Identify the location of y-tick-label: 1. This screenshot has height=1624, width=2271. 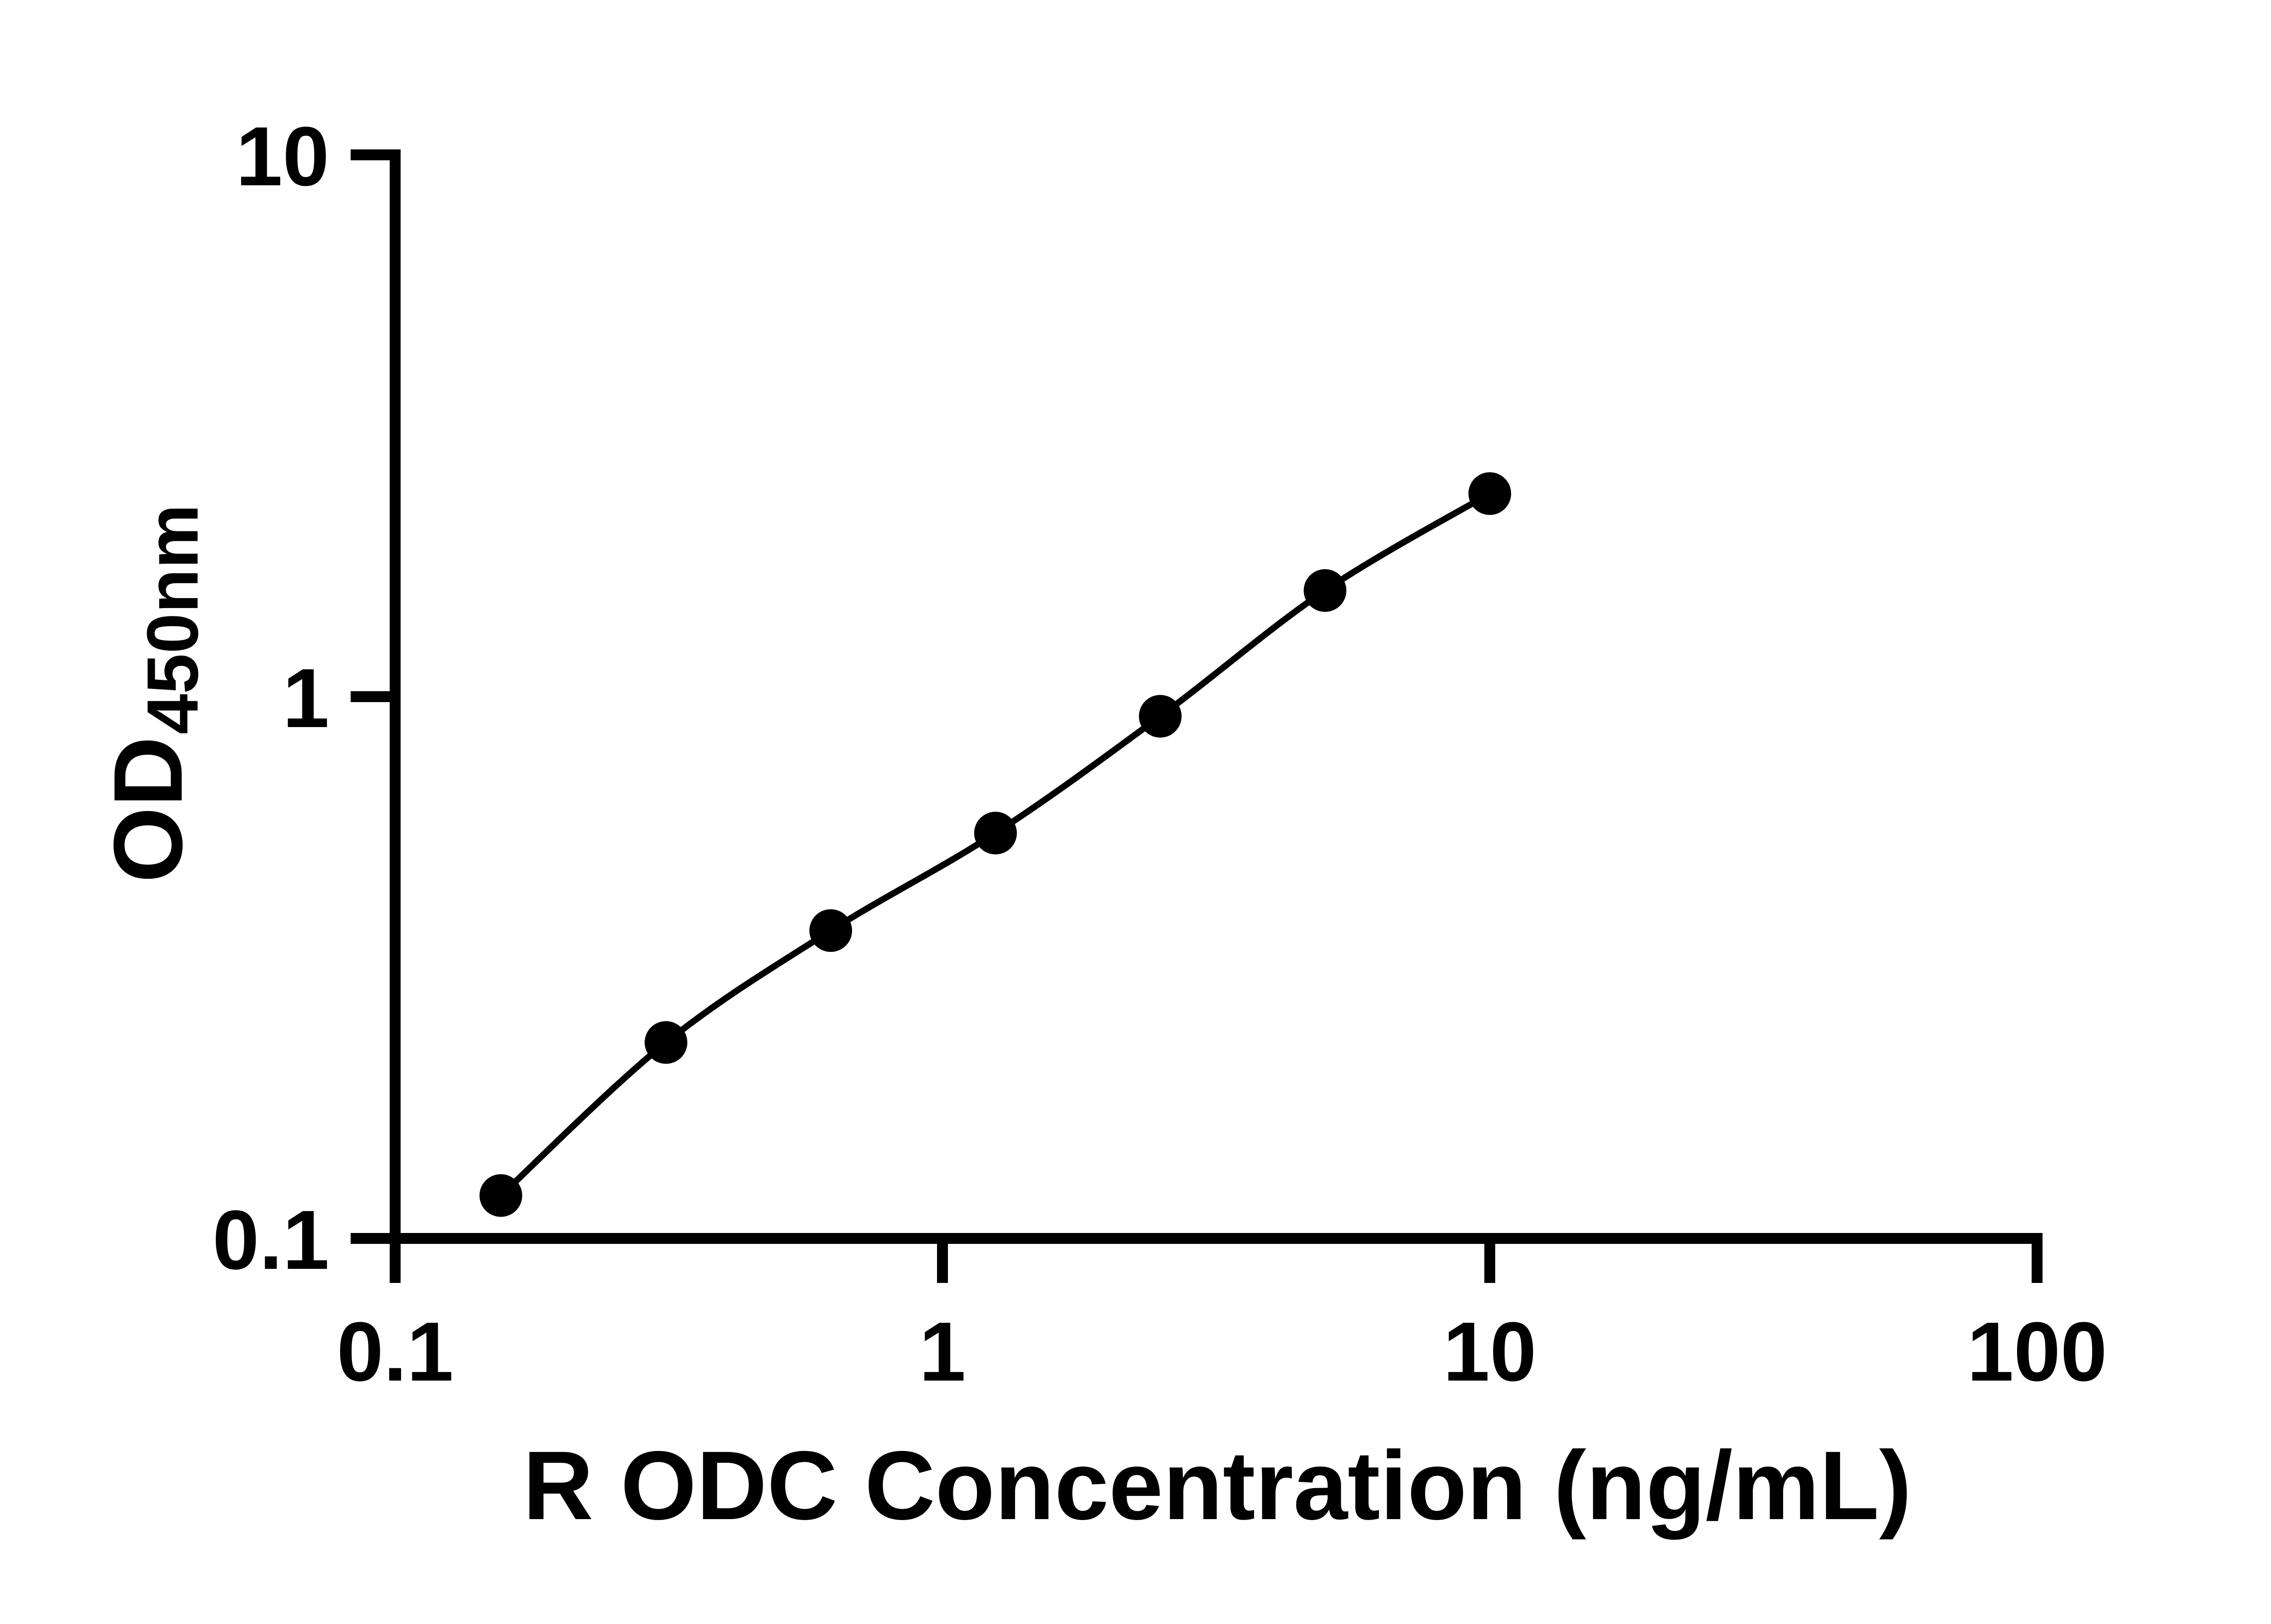
(306, 698).